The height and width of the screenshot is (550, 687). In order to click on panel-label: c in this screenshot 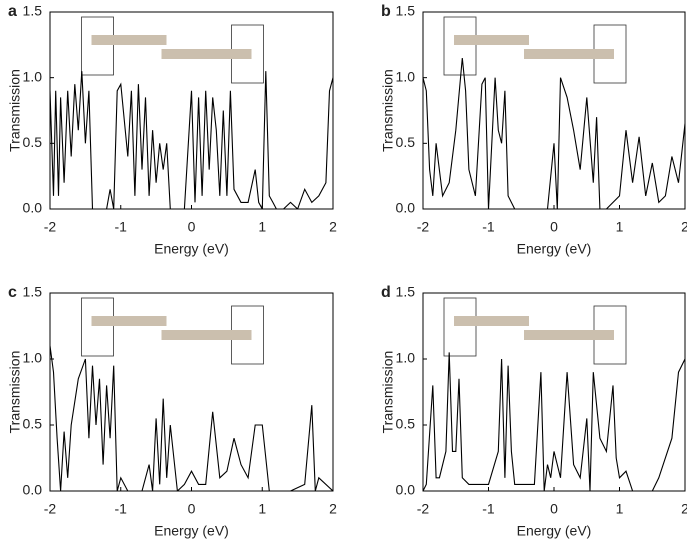, I will do `click(12, 292)`.